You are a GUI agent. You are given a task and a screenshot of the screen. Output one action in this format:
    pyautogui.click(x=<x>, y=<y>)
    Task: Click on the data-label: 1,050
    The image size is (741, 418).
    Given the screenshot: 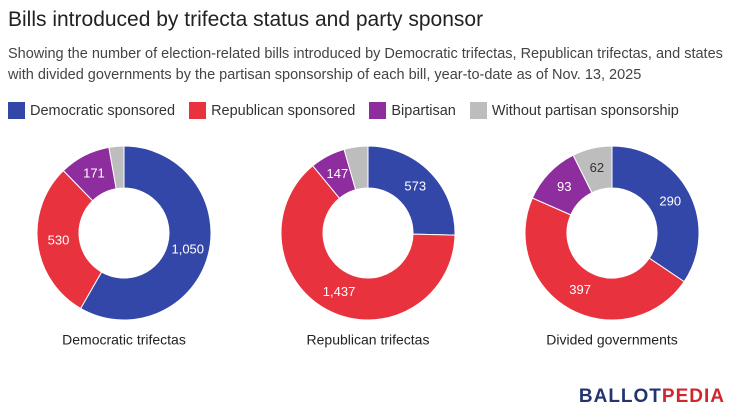 What is the action you would take?
    pyautogui.click(x=187, y=248)
    